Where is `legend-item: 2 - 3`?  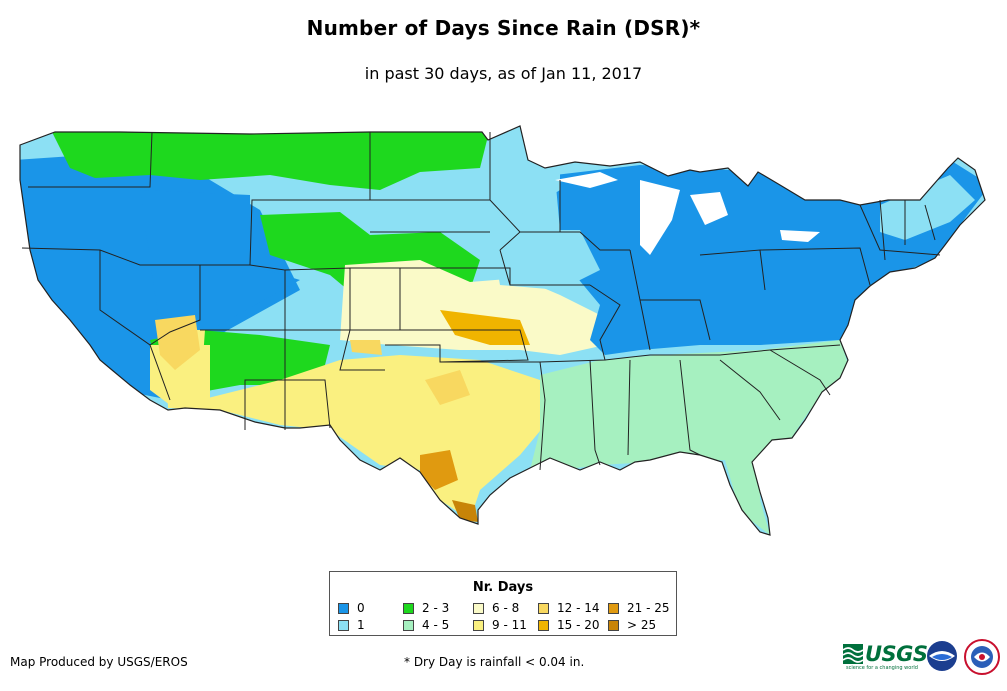 legend-item: 2 - 3 is located at coordinates (426, 608).